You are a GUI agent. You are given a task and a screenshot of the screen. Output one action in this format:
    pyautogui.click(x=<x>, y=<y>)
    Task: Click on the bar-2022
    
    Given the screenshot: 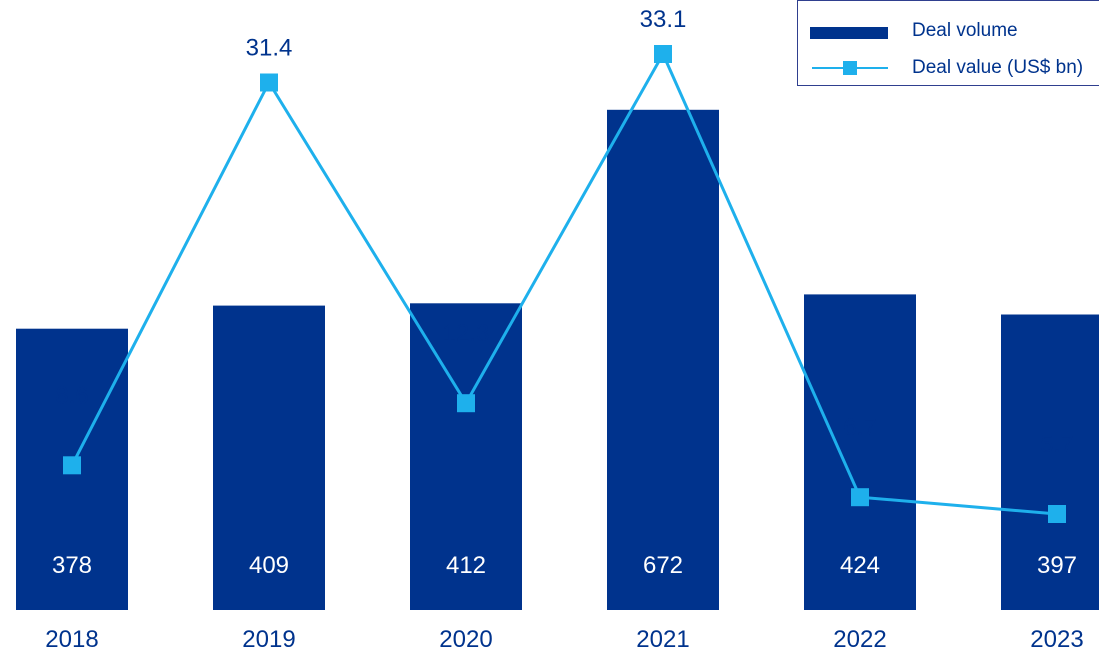 What is the action you would take?
    pyautogui.click(x=860, y=452)
    